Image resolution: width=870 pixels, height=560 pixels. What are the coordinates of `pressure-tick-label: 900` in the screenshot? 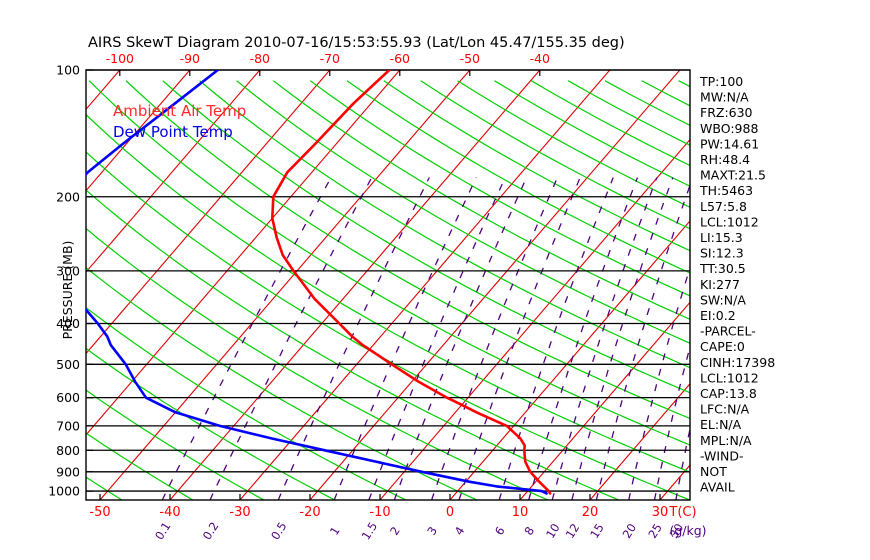 It's located at (68, 471).